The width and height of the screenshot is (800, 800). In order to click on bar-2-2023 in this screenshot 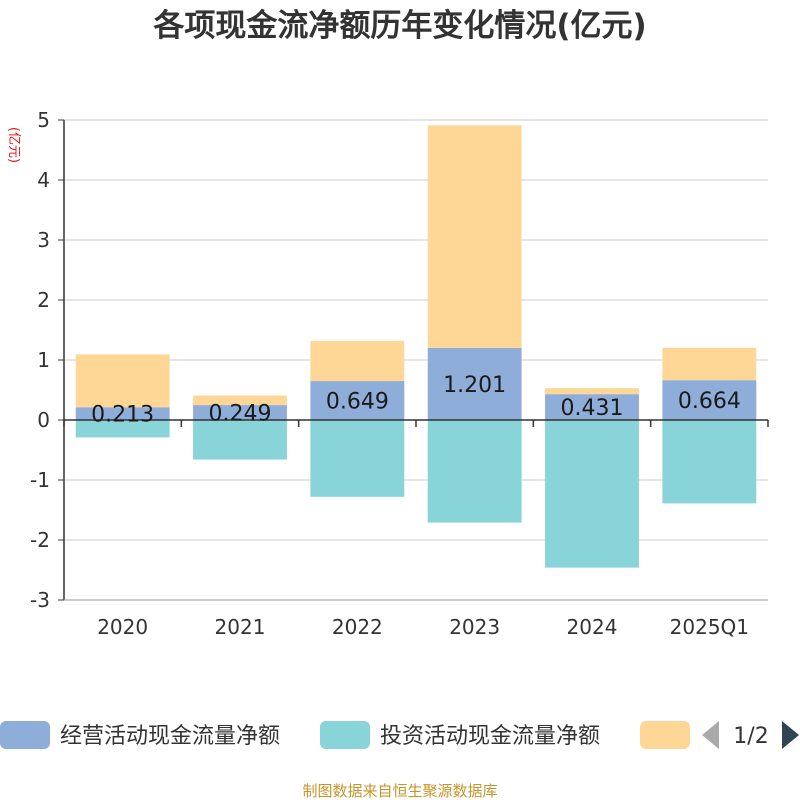, I will do `click(474, 471)`.